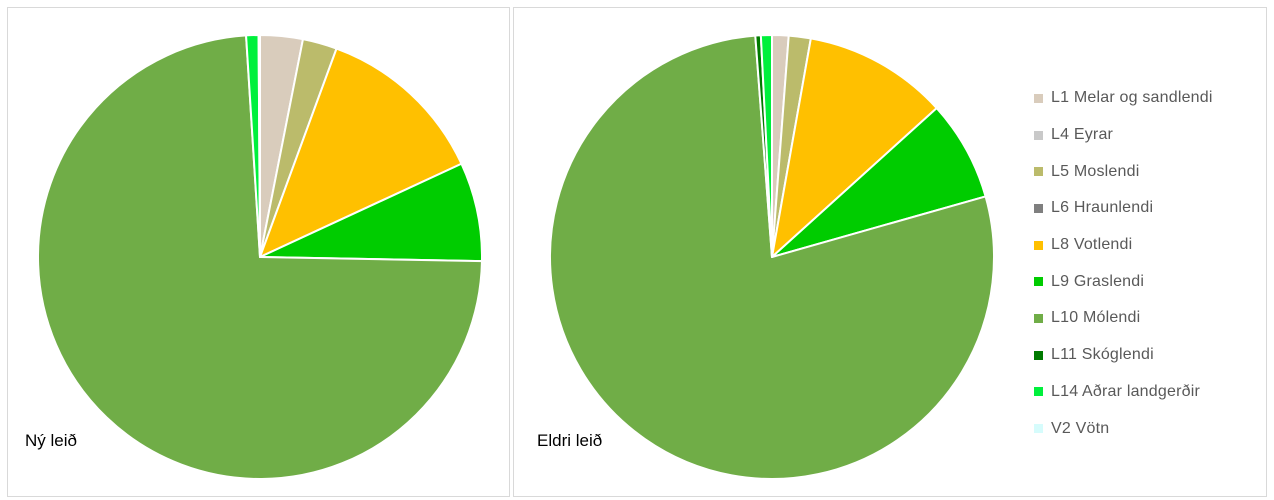 The image size is (1274, 500). I want to click on chart-title-old-route: Eldri leið, so click(570, 440).